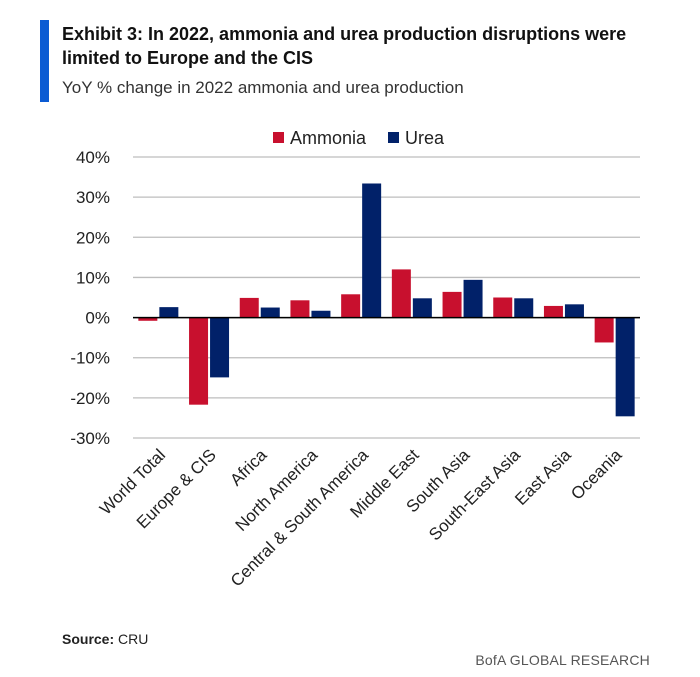 Image resolution: width=700 pixels, height=677 pixels. What do you see at coordinates (278, 137) in the screenshot?
I see `legend-swatch-ammonia` at bounding box center [278, 137].